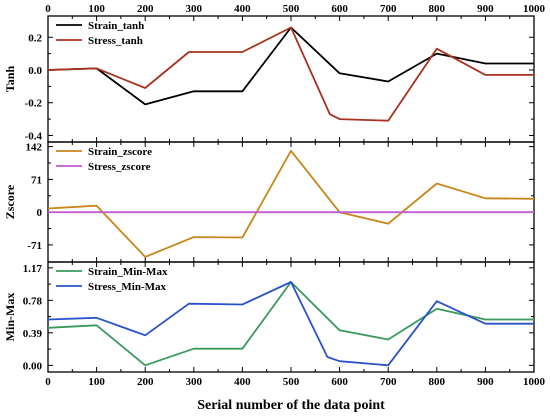 The width and height of the screenshot is (550, 420). I want to click on y-tick-label: -0.2, so click(34, 104).